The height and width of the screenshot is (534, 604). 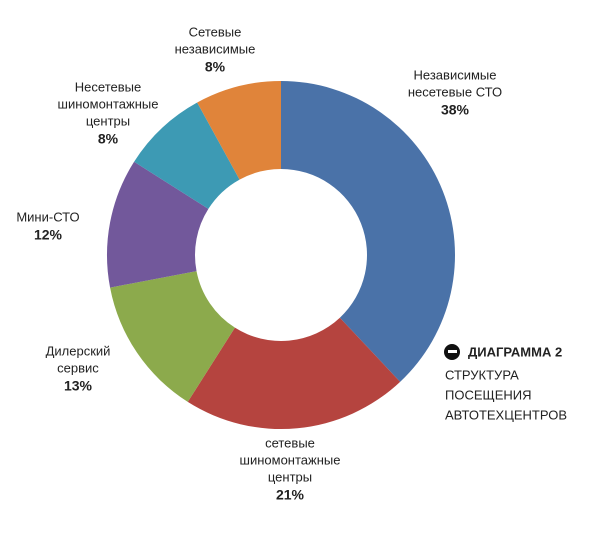 What do you see at coordinates (78, 386) in the screenshot?
I see `value-label: 13%` at bounding box center [78, 386].